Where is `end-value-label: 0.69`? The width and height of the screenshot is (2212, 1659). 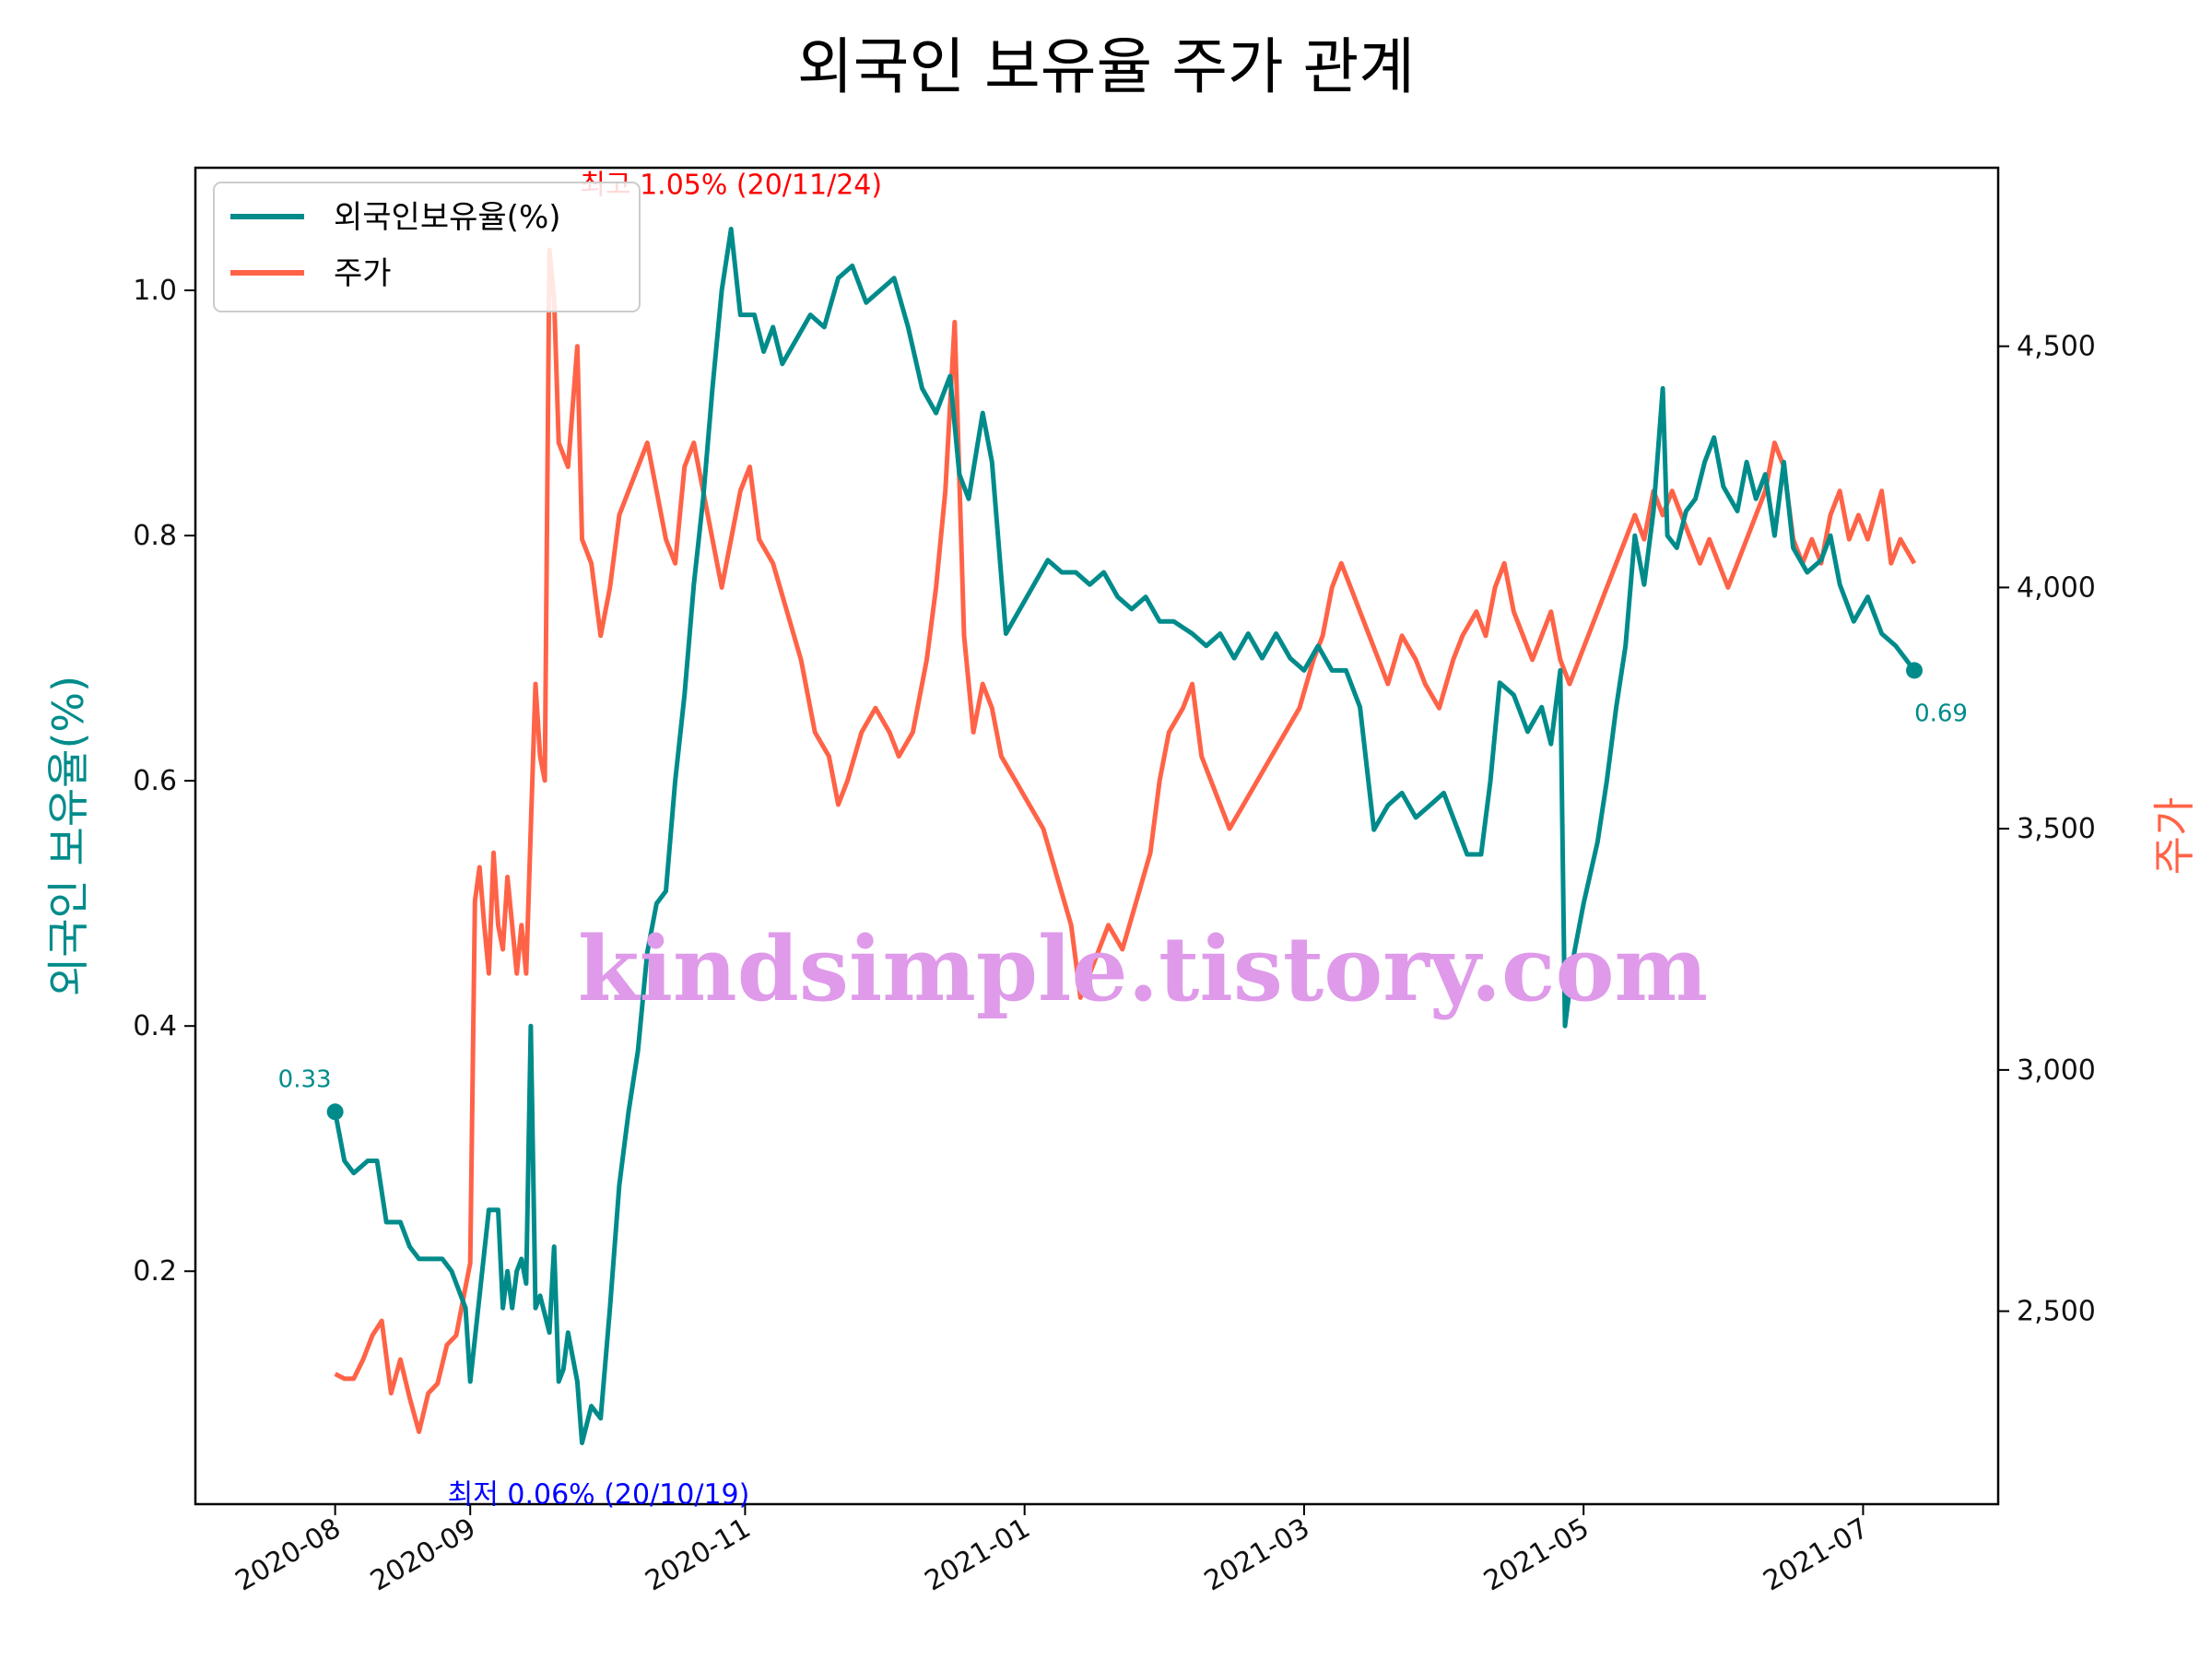
end-value-label: 0.69 is located at coordinates (1941, 713).